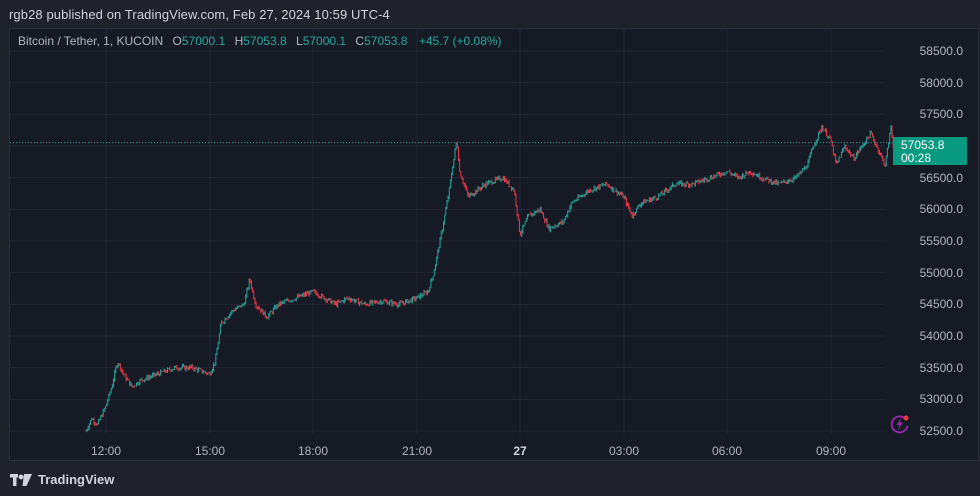 The width and height of the screenshot is (980, 496). I want to click on high-value: 57053.8, so click(265, 41).